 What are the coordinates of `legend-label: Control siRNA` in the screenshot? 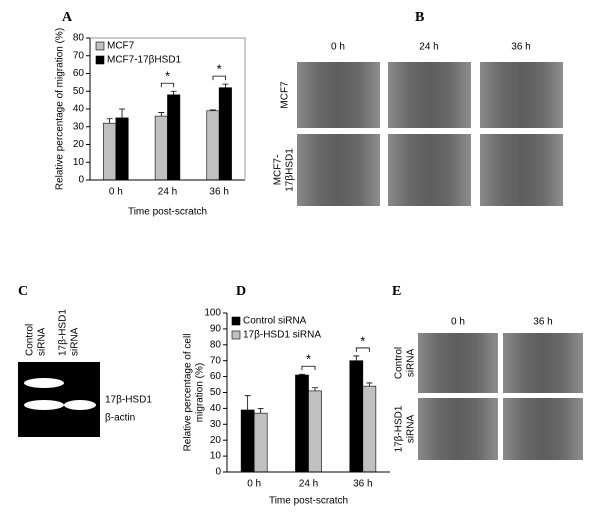 It's located at (275, 321).